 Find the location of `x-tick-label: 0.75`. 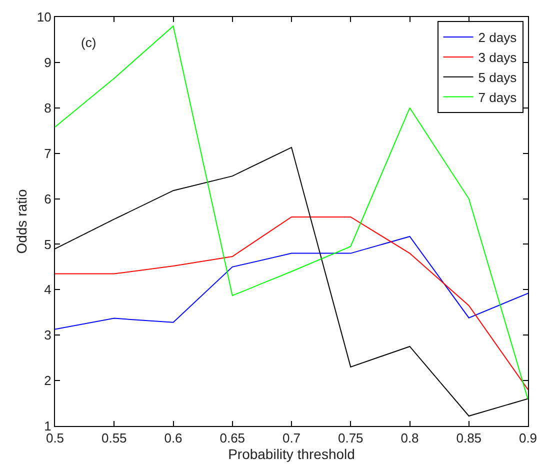

x-tick-label: 0.75 is located at coordinates (351, 438).